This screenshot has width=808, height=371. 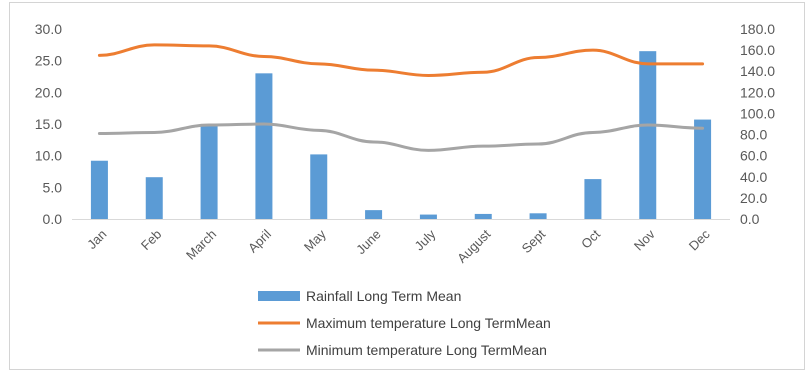 What do you see at coordinates (96, 239) in the screenshot?
I see `x-tick-label: Jan` at bounding box center [96, 239].